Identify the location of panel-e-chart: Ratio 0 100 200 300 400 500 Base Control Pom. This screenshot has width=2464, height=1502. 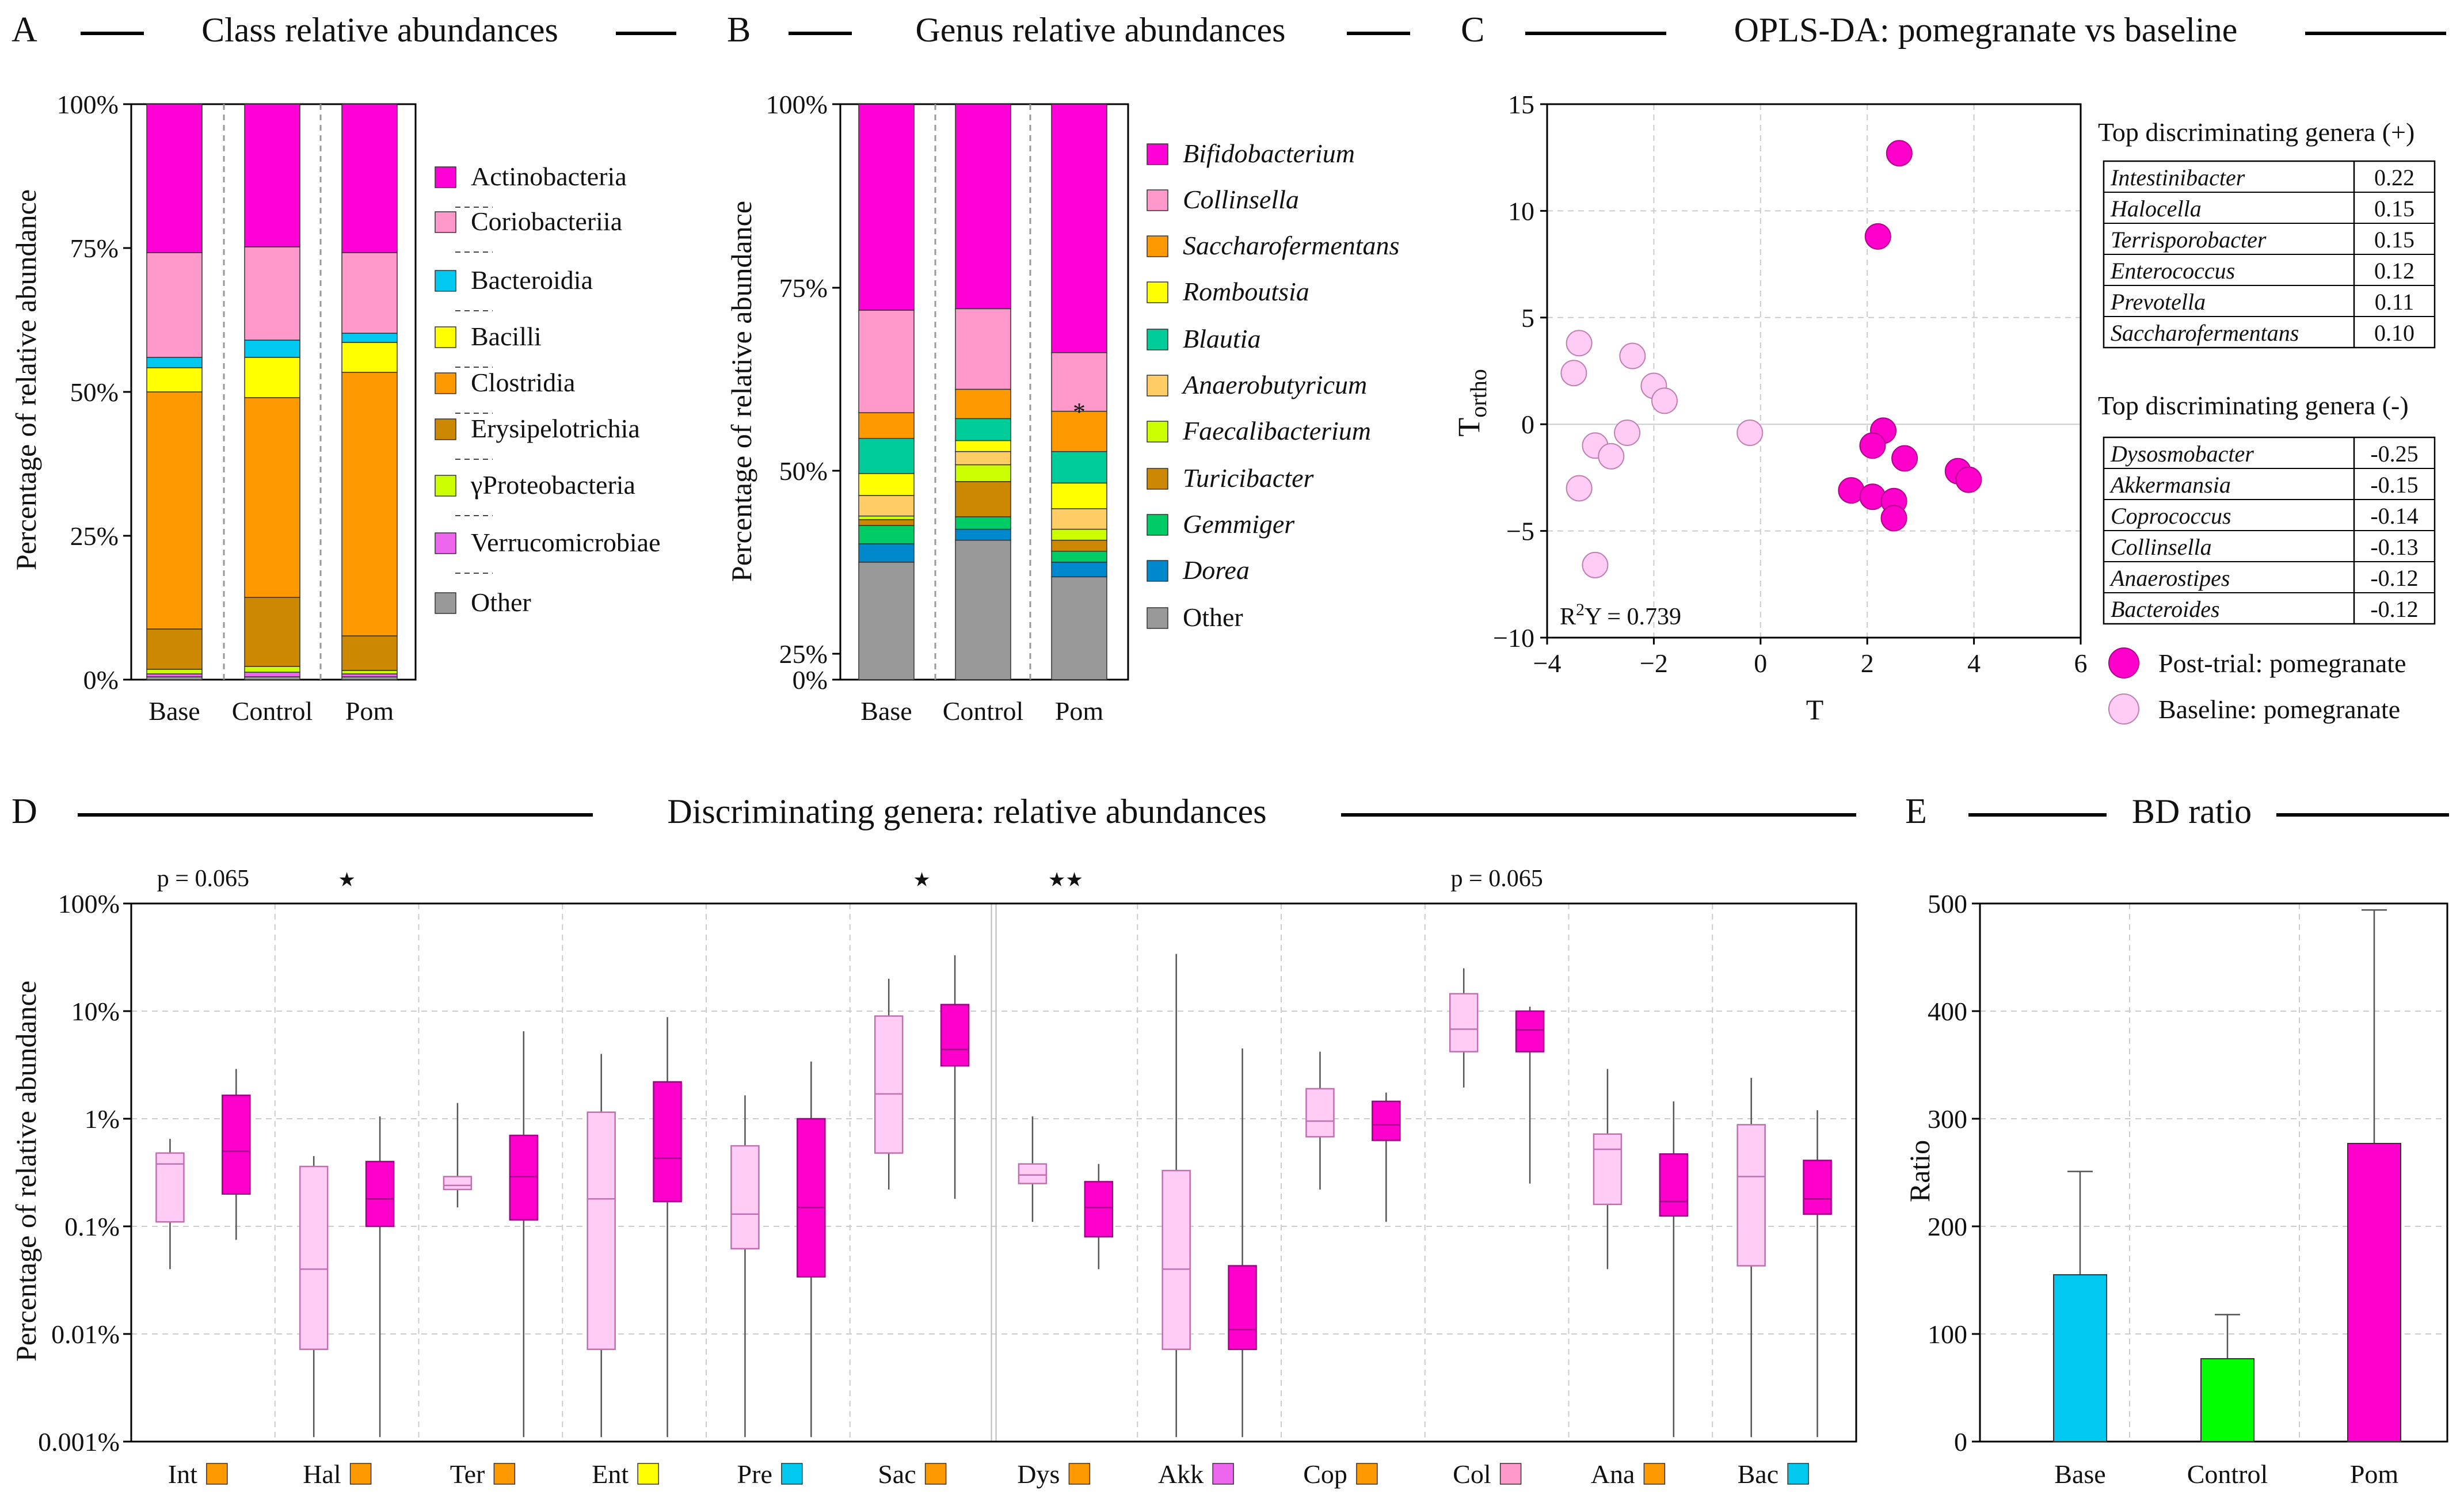
(2175, 1189).